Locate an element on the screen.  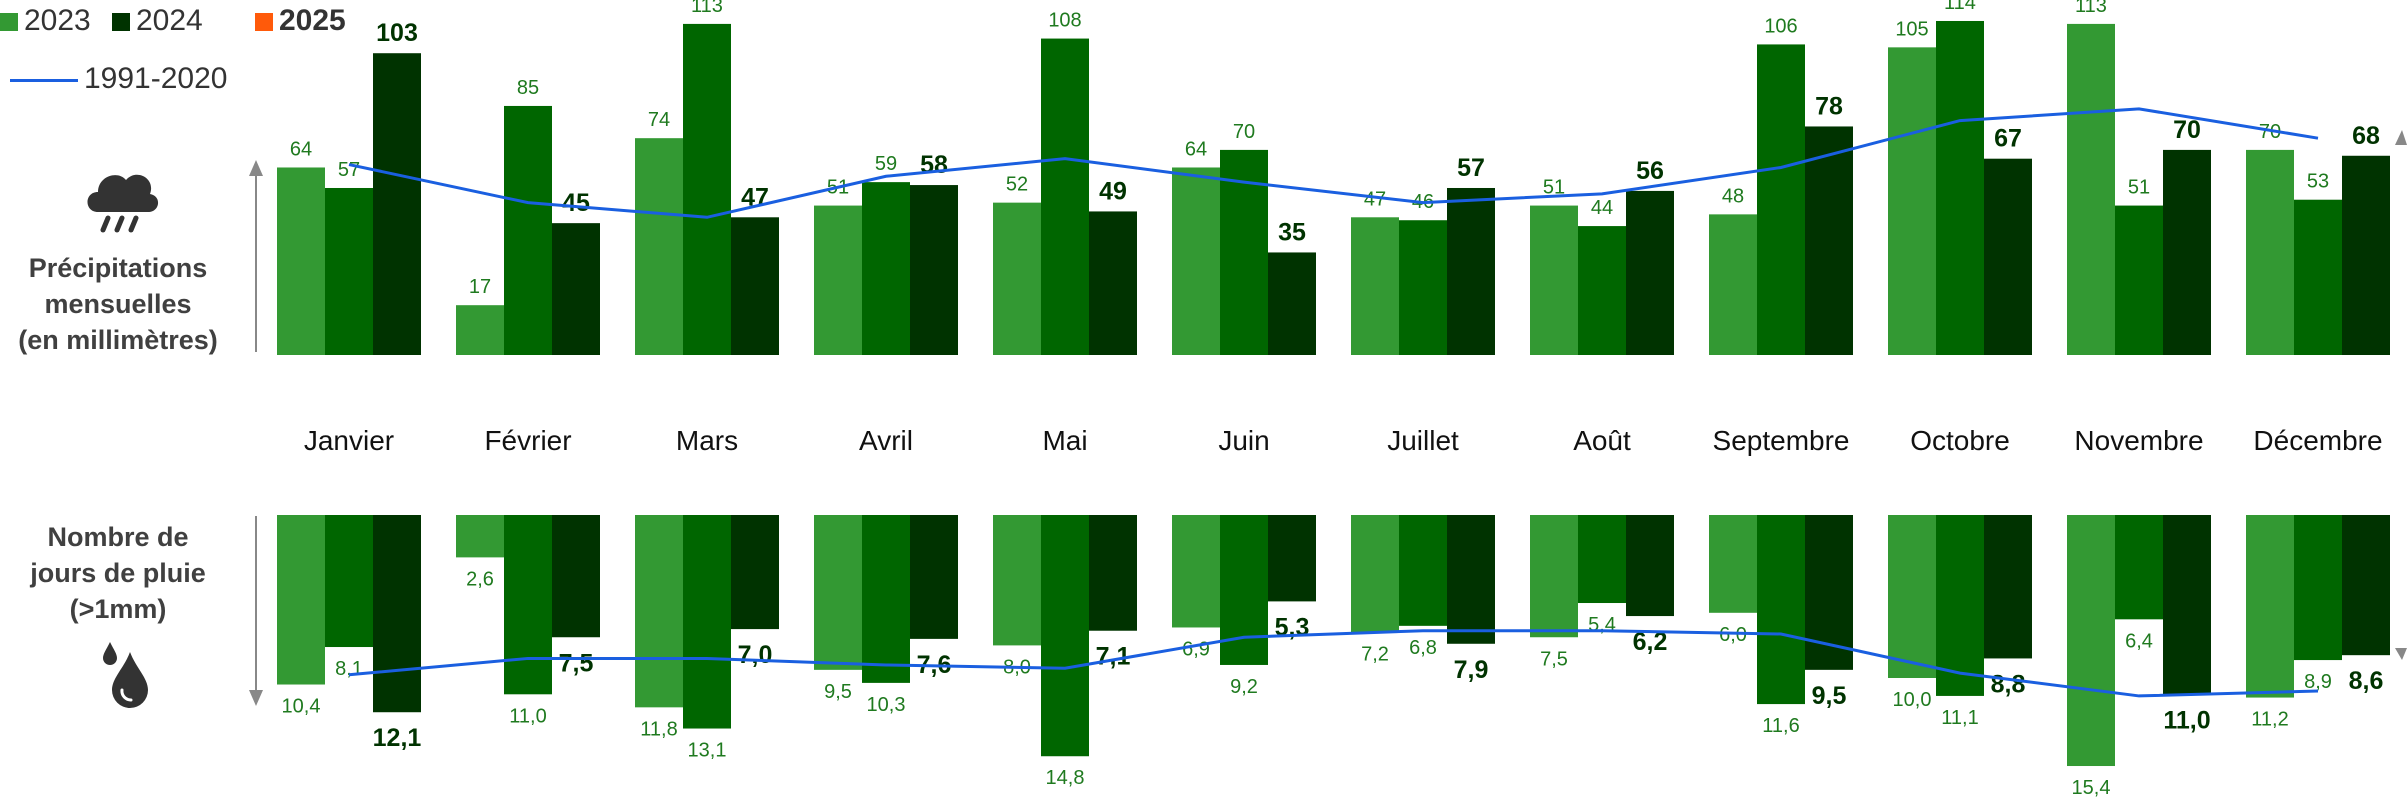
legend-normal: 1991-2020 is located at coordinates (118, 79).